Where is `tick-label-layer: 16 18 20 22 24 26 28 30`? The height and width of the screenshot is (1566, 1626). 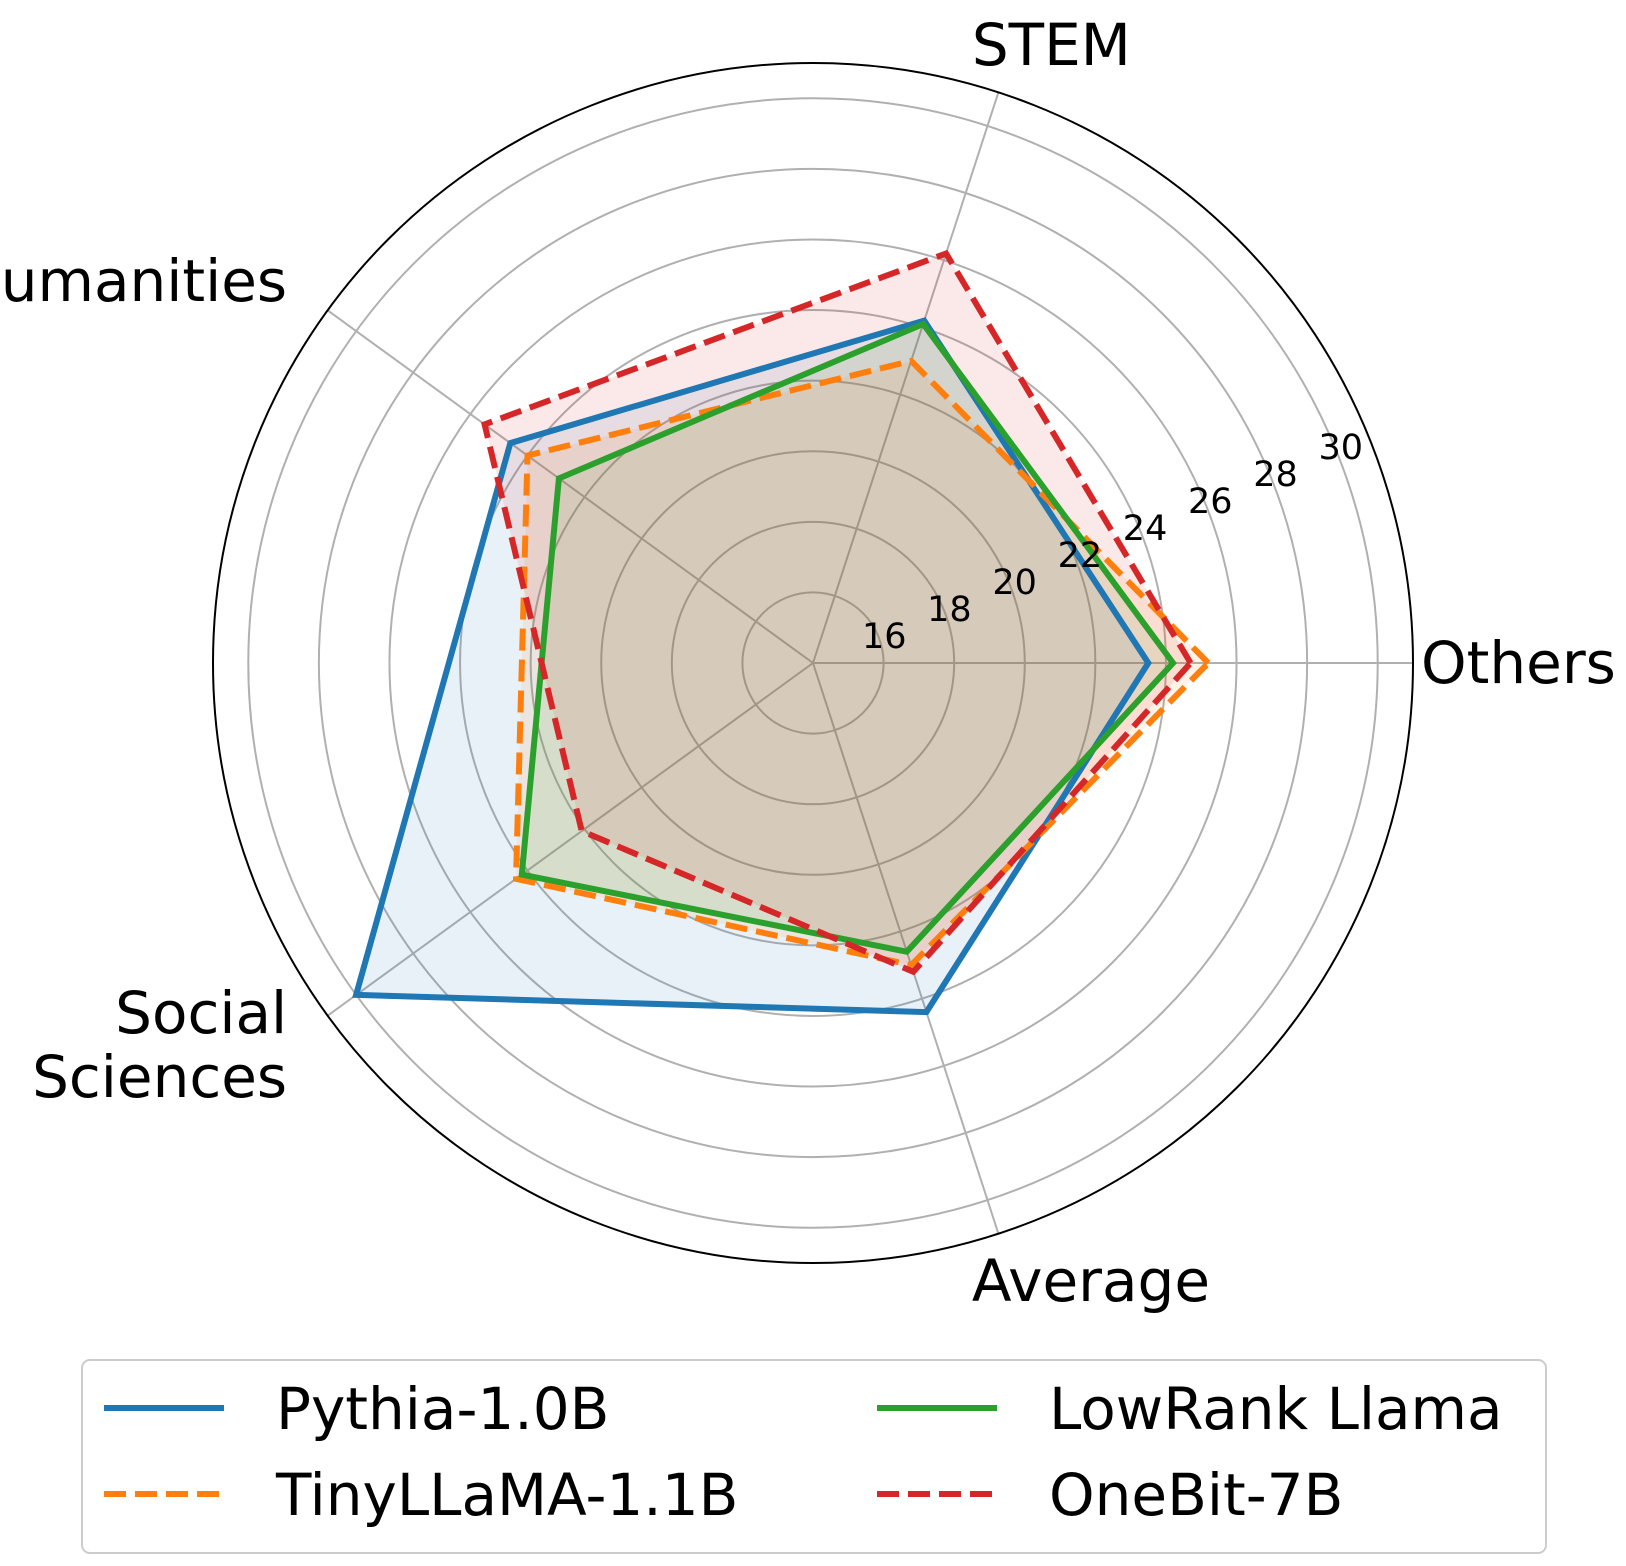 tick-label-layer: 16 18 20 22 24 26 28 30 is located at coordinates (1112, 542).